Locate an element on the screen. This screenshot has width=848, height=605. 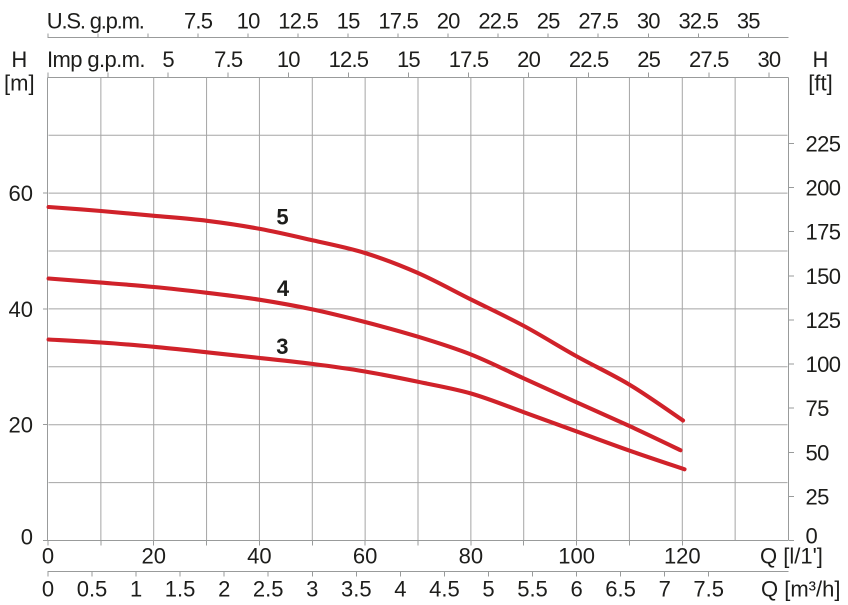
svg-text: 150 is located at coordinates (823, 276).